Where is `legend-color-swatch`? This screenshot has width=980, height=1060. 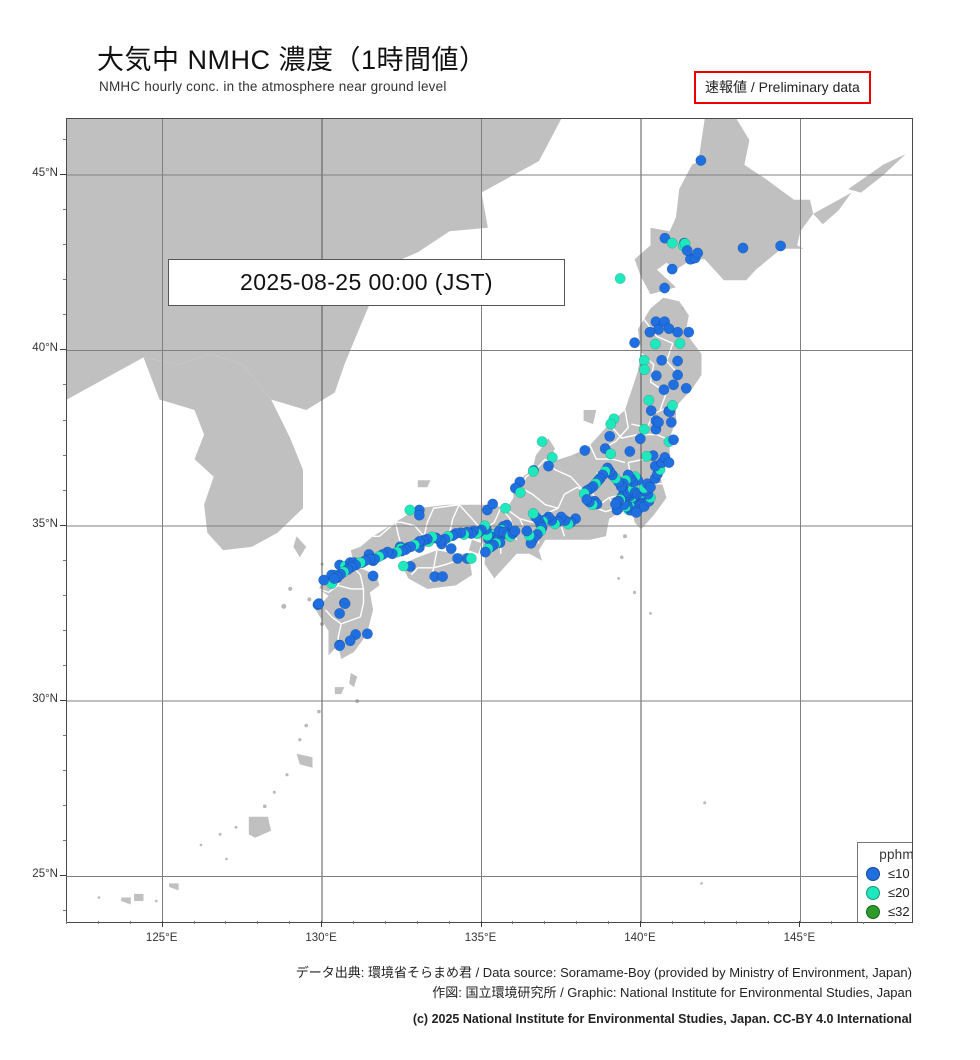 legend-color-swatch is located at coordinates (873, 892).